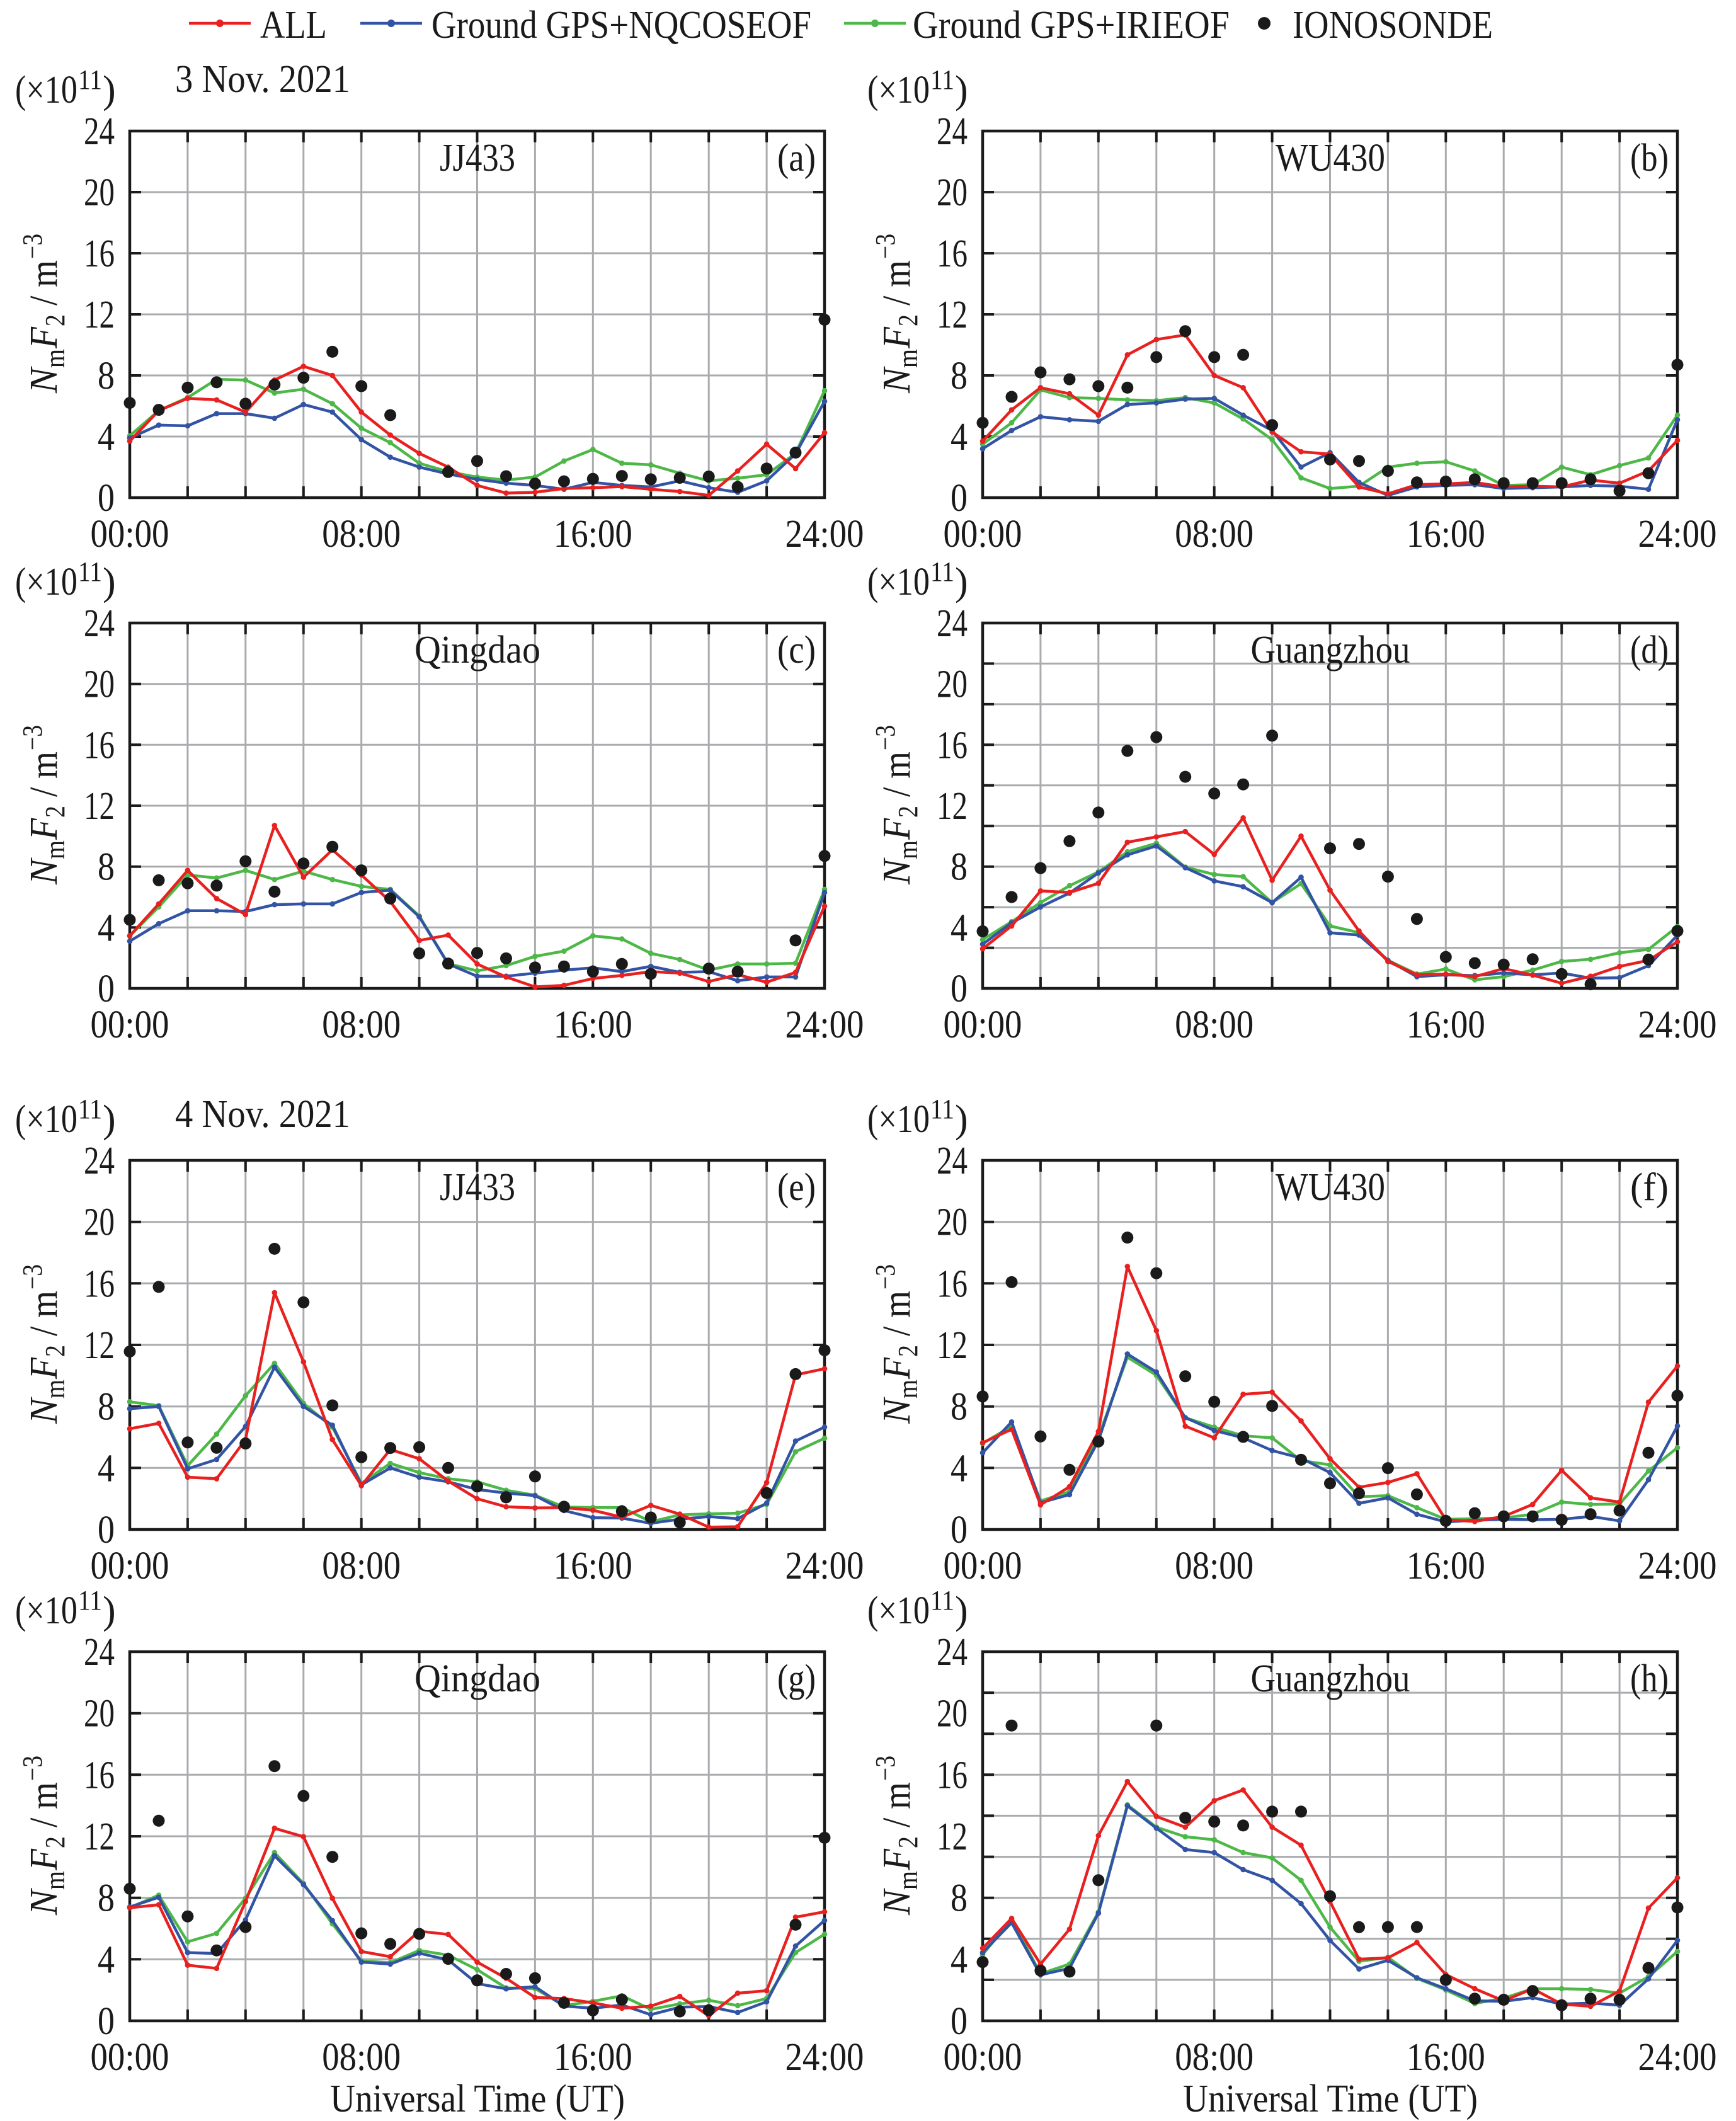 The image size is (1736, 2121). Describe the element at coordinates (796, 158) in the screenshot. I see `svg-text: (a)` at that location.